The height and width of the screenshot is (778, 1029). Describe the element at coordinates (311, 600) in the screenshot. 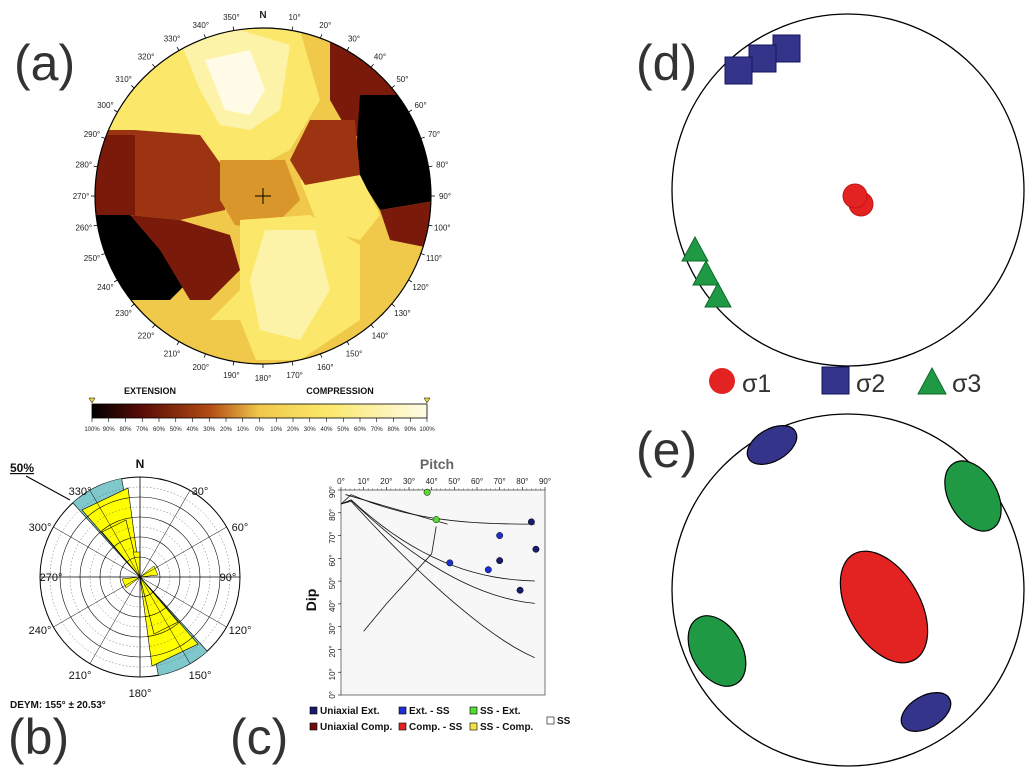

I see `dip-axis-title: Dip` at that location.